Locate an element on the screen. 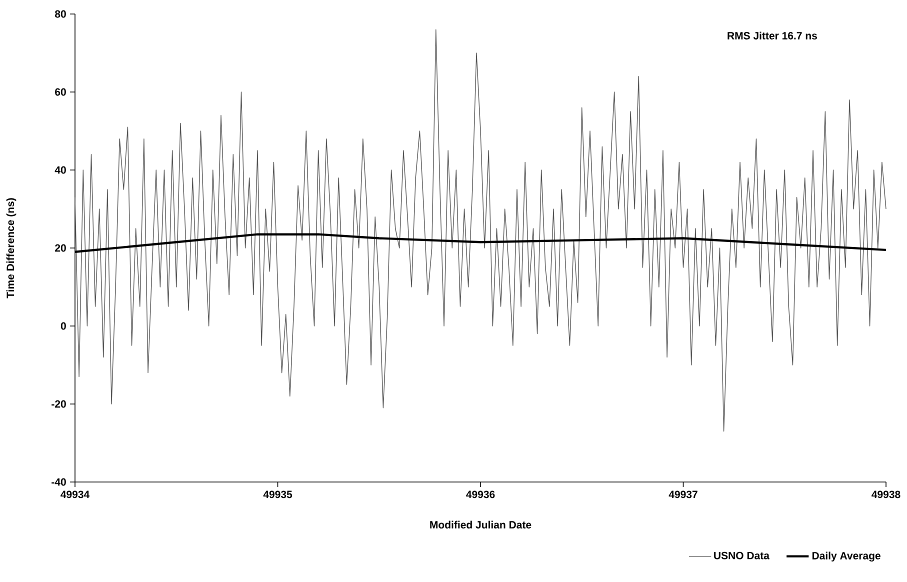  annotation: RMS Jitter 16.7 ns is located at coordinates (772, 36).